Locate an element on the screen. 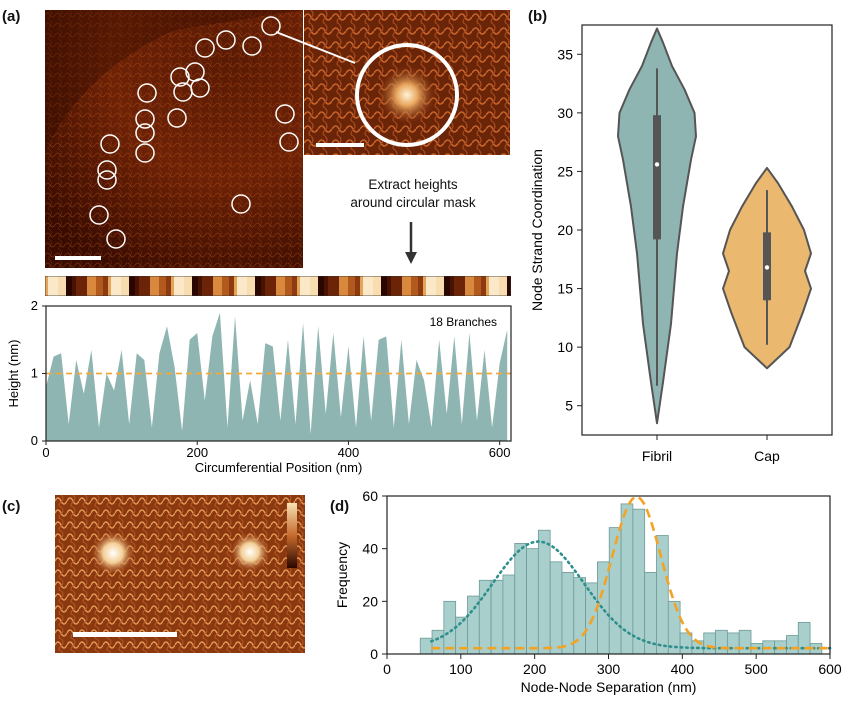 The width and height of the screenshot is (845, 701). y-tick-label: 35 is located at coordinates (565, 54).